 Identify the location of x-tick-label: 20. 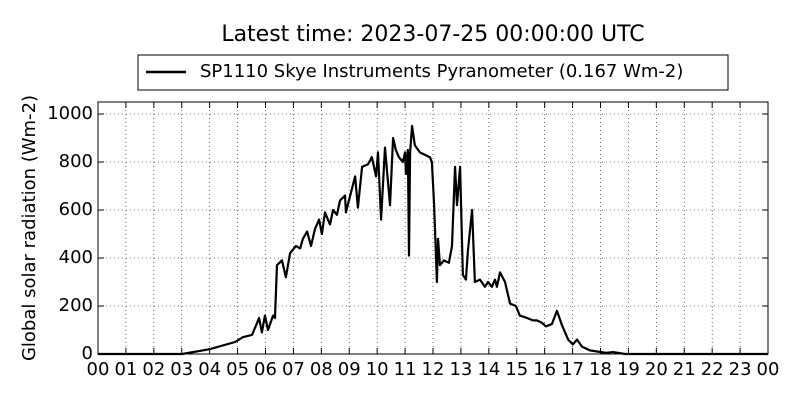
(656, 369).